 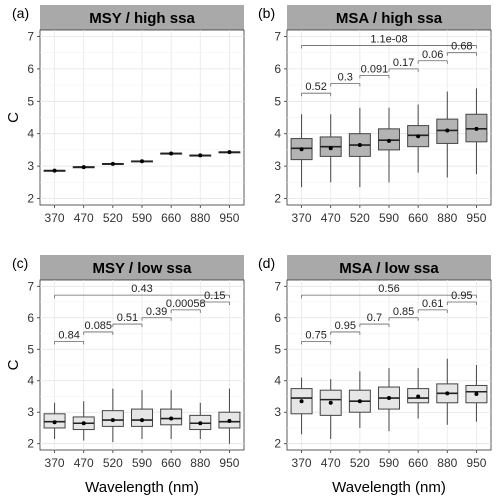 What do you see at coordinates (403, 64) in the screenshot?
I see `comparison-bracket: 0.17` at bounding box center [403, 64].